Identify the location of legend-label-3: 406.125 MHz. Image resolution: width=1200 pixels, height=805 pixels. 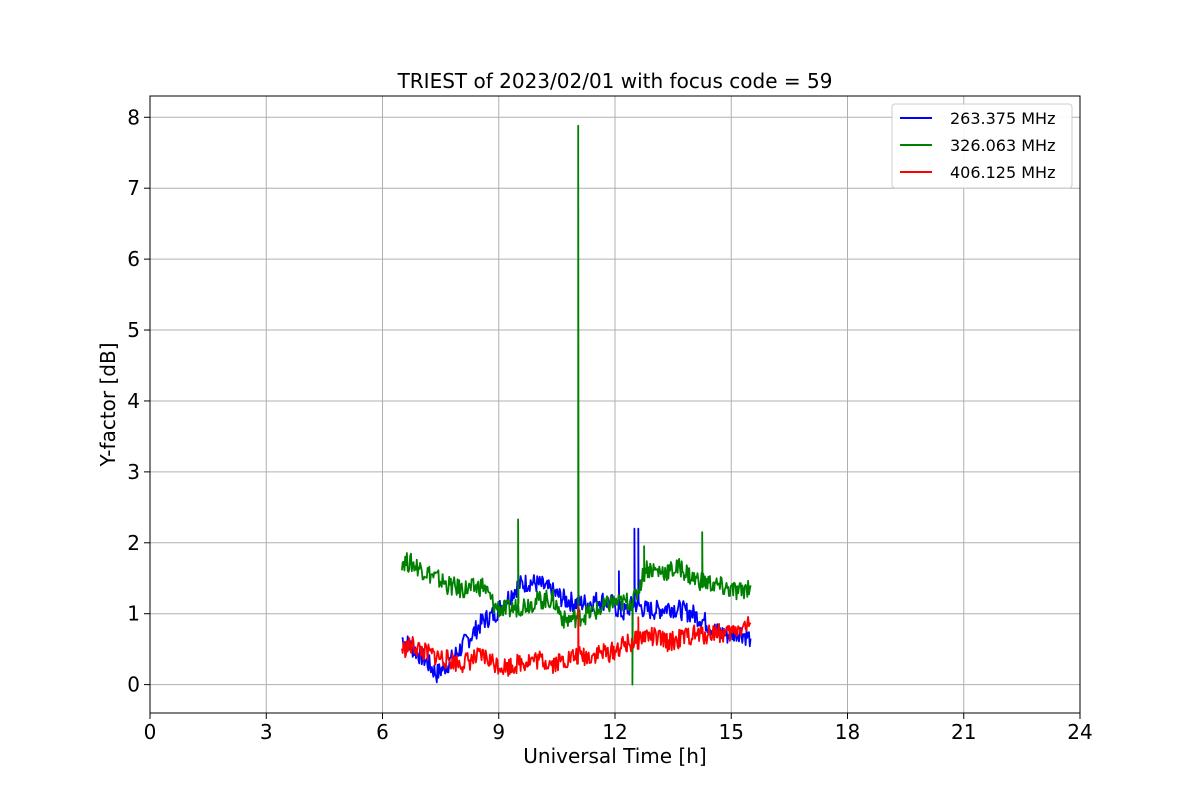
(1002, 172).